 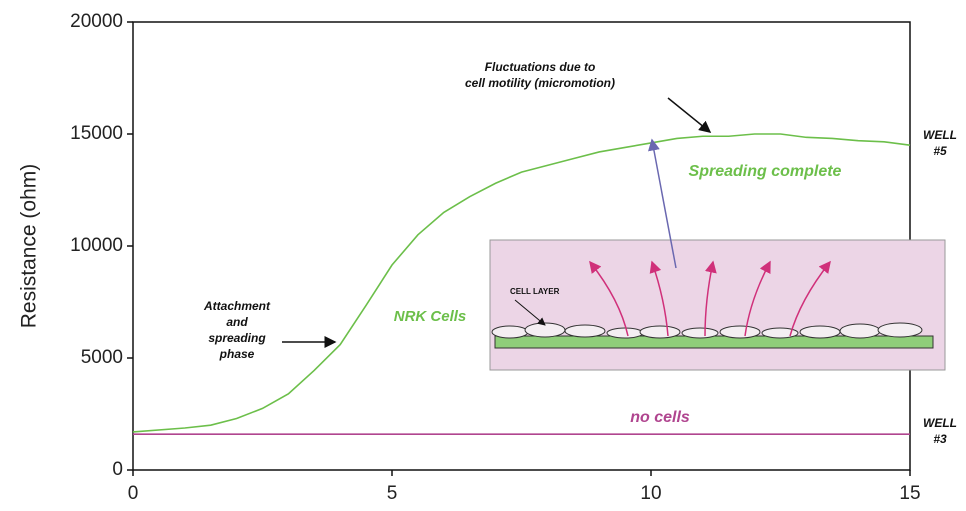 I want to click on x-tick-label: 0, so click(x=133, y=493).